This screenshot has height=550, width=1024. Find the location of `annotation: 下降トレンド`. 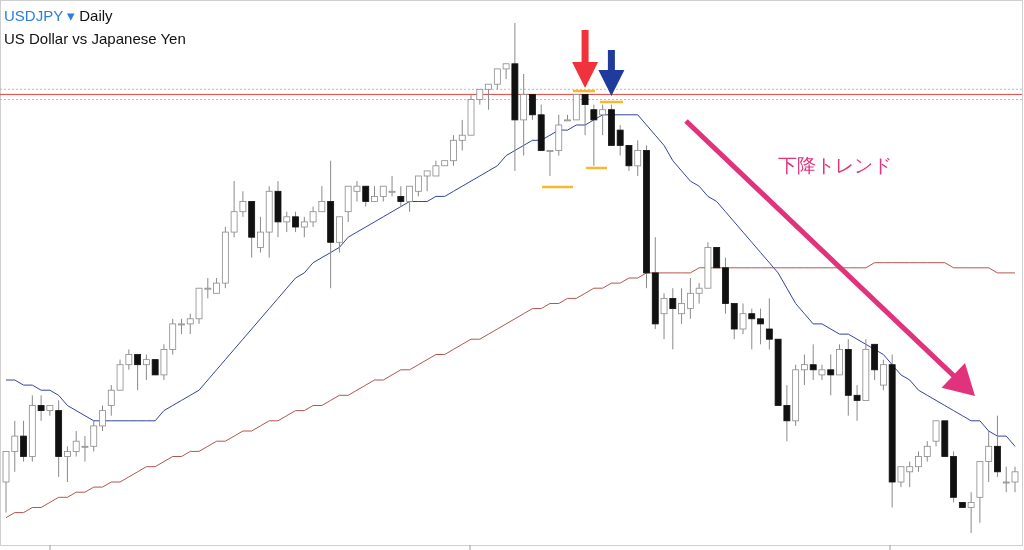

annotation: 下降トレンド is located at coordinates (835, 165).